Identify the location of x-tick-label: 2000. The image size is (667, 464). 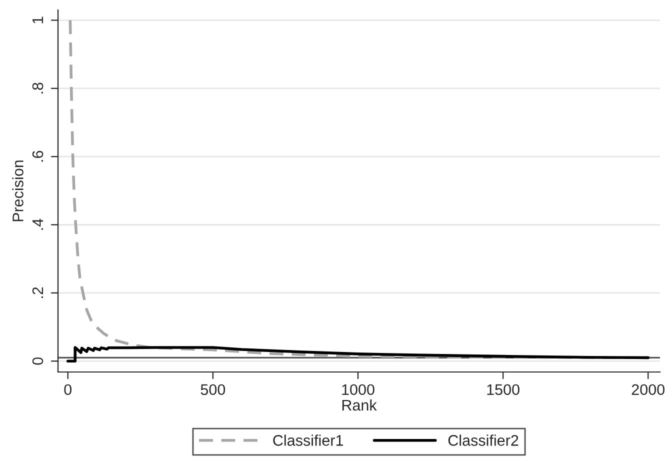
(648, 390).